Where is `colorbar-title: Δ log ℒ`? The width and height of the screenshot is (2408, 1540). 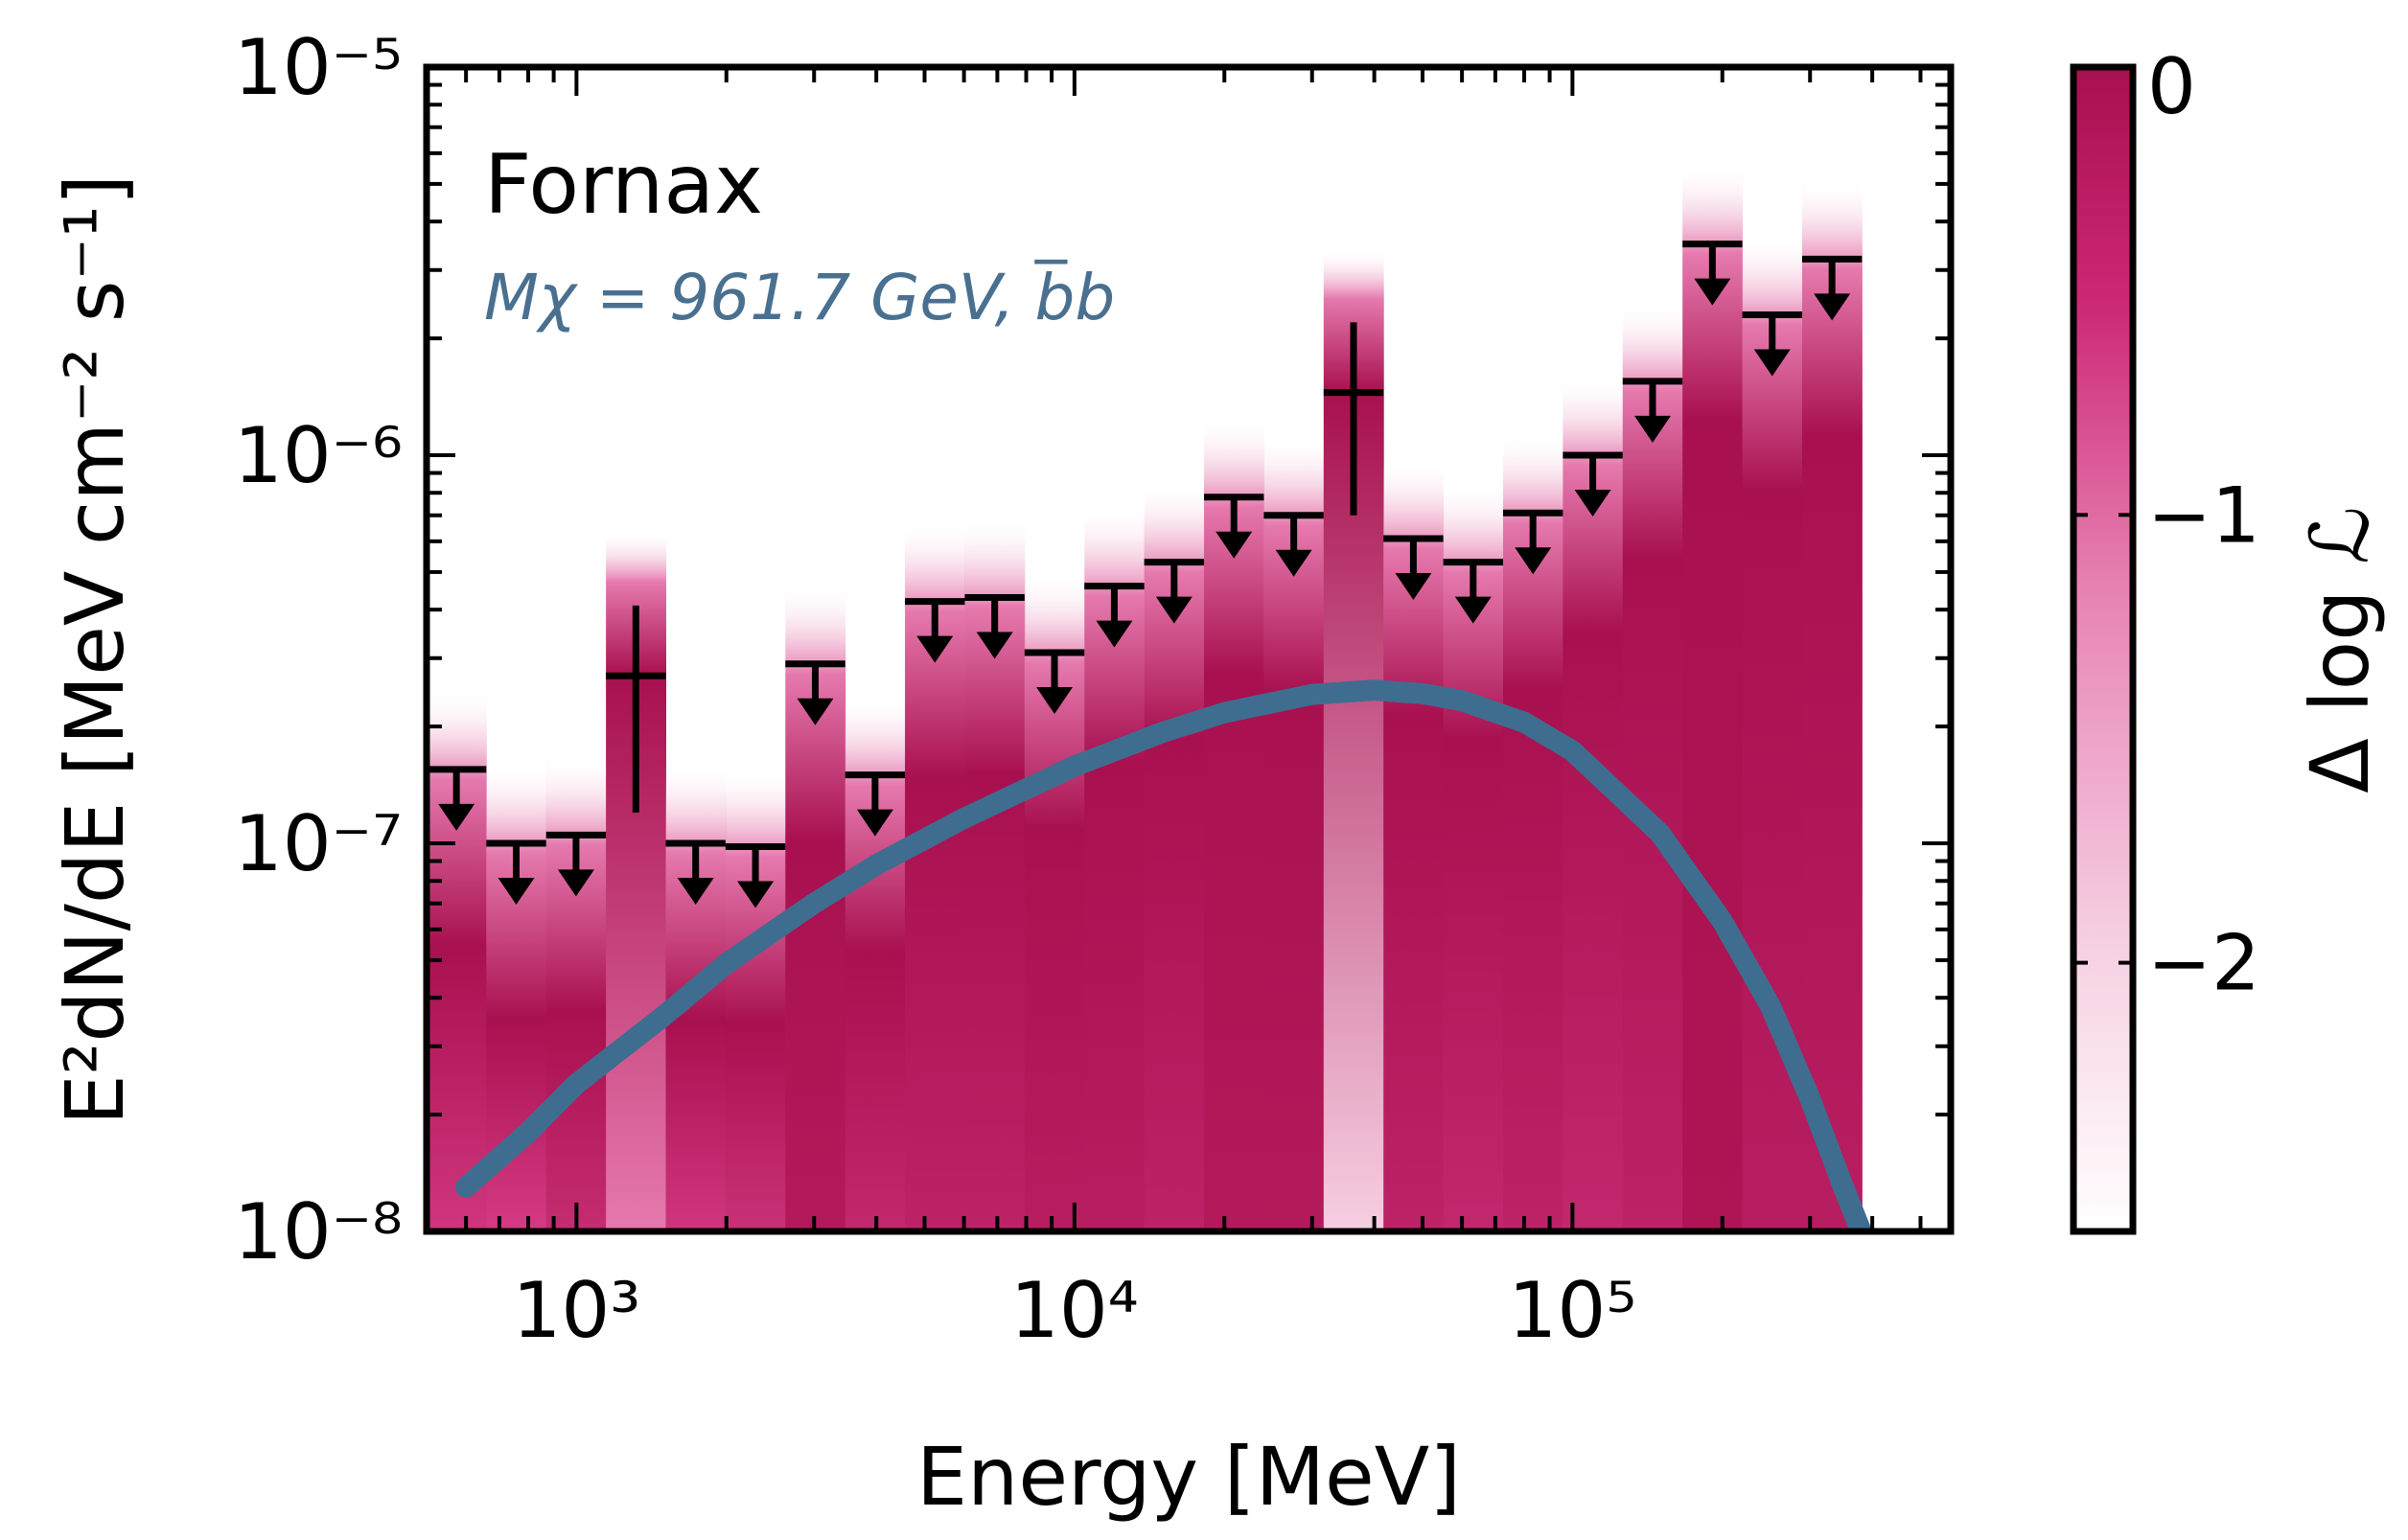 colorbar-title: Δ log ℒ is located at coordinates (2340, 649).